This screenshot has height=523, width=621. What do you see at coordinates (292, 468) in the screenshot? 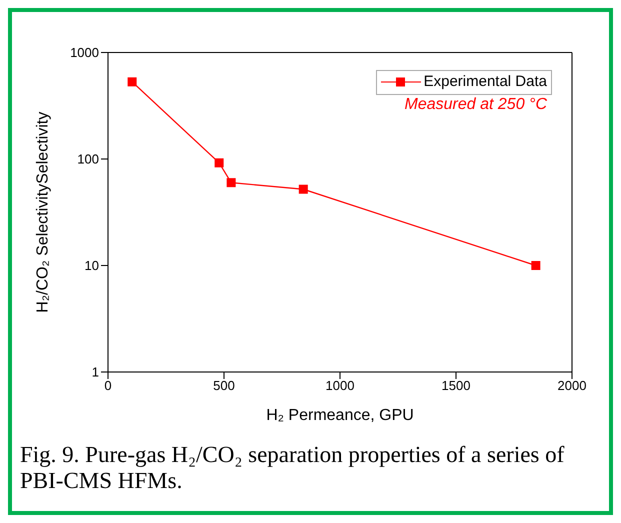
I see `caption: Fig. 9. Pure-gas H₂/CO₂ separation properties of a series of PBI-CMS HFMs.` at bounding box center [292, 468].